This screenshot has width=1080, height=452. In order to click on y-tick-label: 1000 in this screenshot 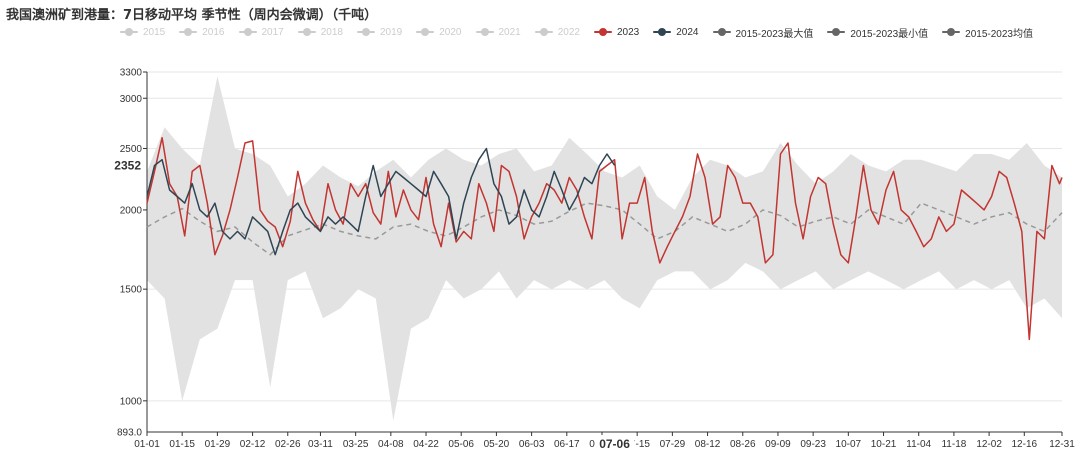, I will do `click(131, 401)`.